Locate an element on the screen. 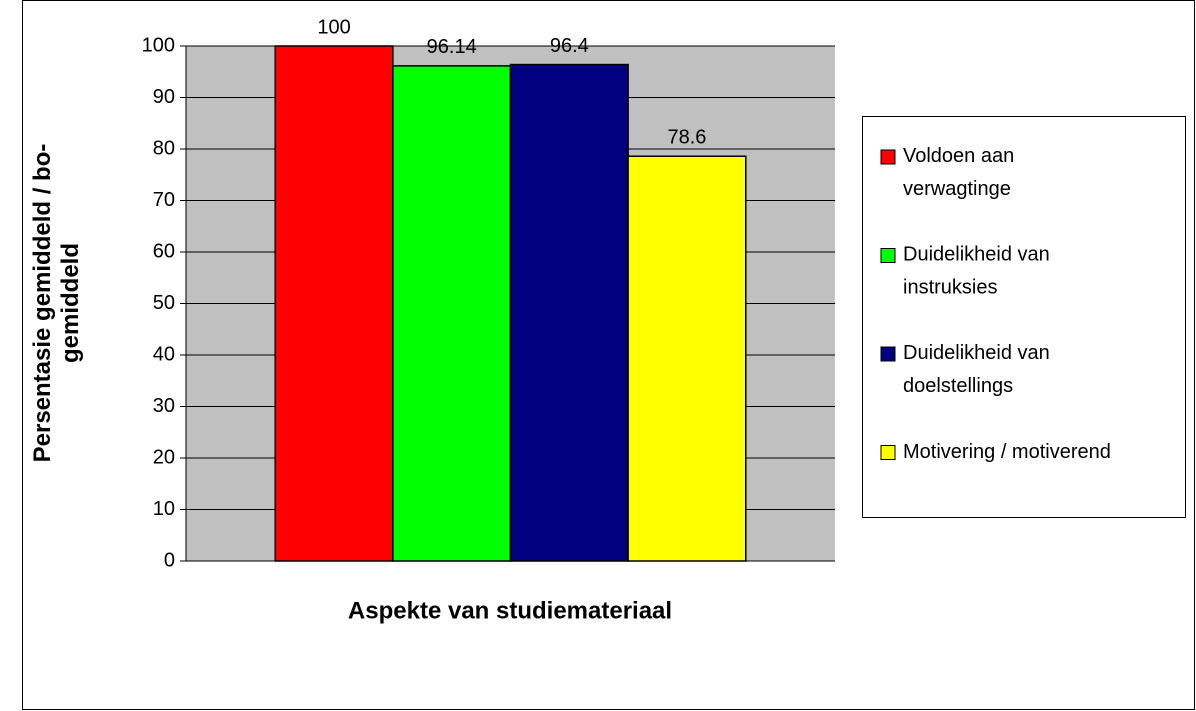 Image resolution: width=1196 pixels, height=711 pixels. y-axis-title-line: Persentasie gemiddeld / bo- is located at coordinates (42, 303).